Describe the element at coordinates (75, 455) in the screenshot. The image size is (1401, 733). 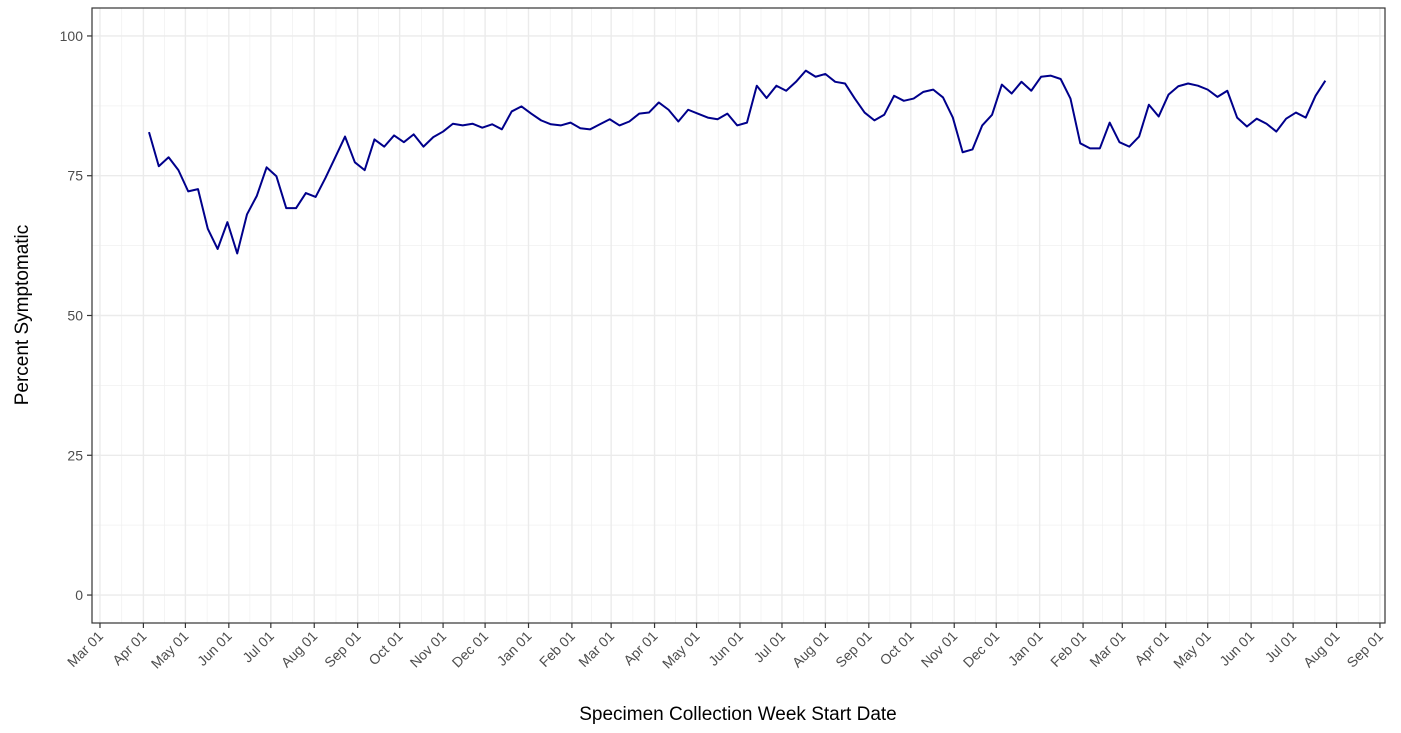
I see `y-tick-label: 25` at that location.